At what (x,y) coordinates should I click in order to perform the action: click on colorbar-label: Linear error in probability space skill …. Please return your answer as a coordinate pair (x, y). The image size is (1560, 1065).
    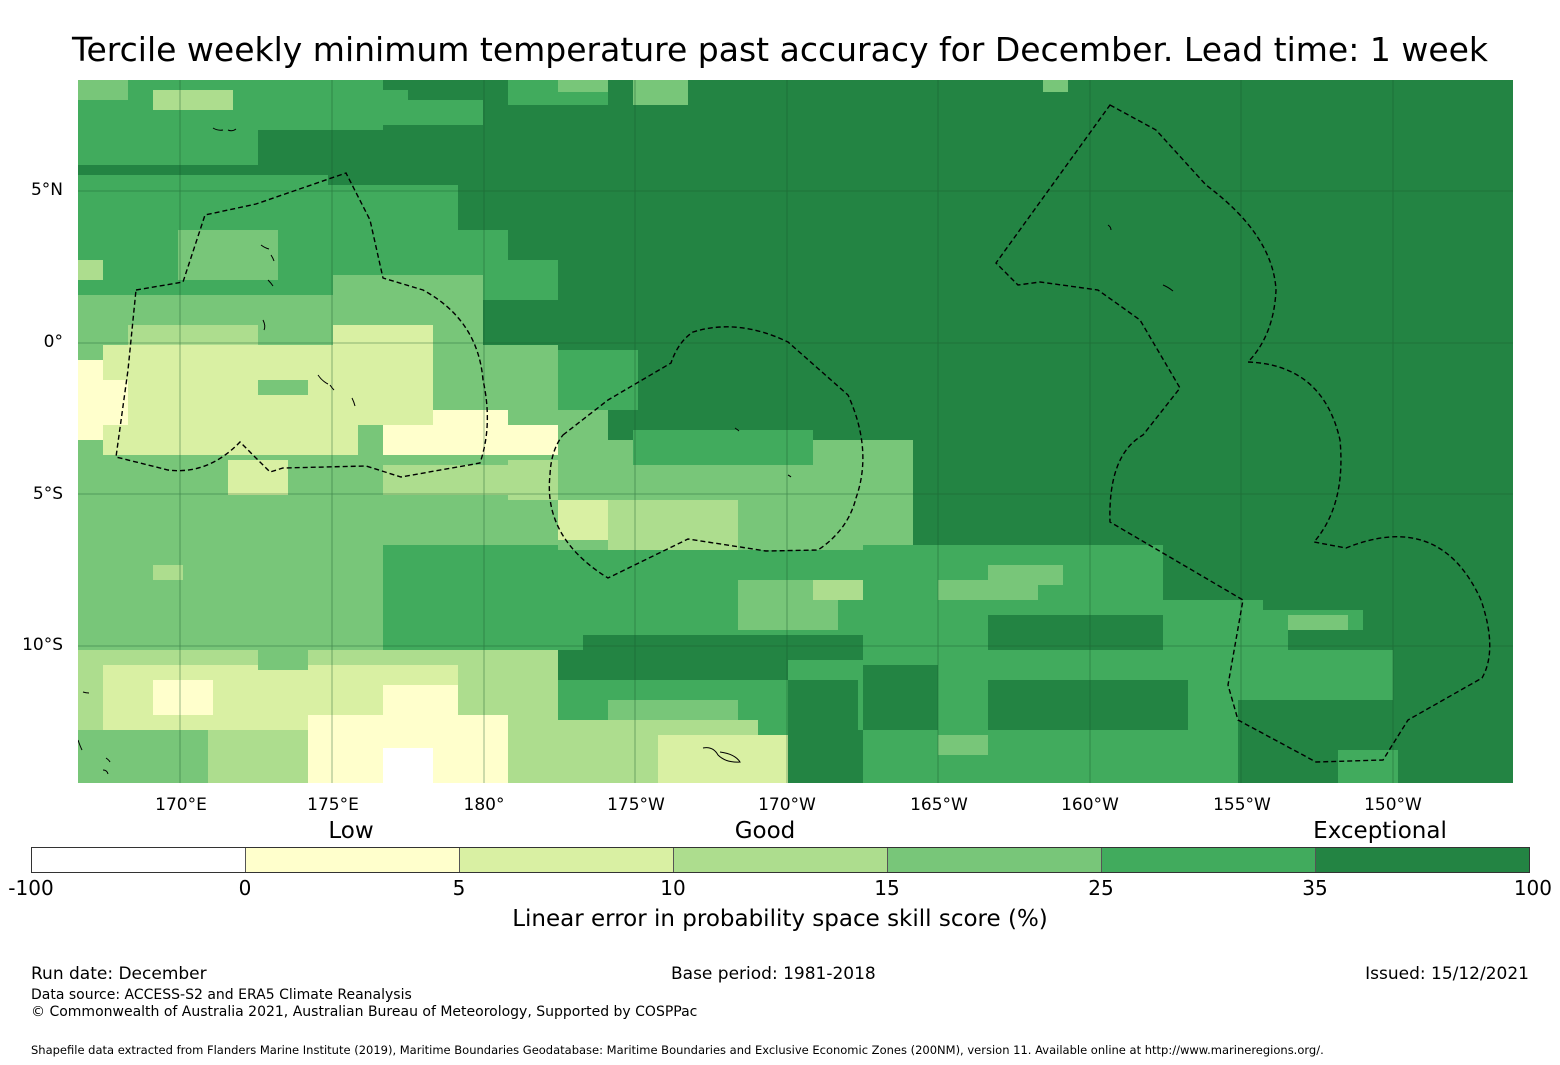
    Looking at the image, I should click on (780, 919).